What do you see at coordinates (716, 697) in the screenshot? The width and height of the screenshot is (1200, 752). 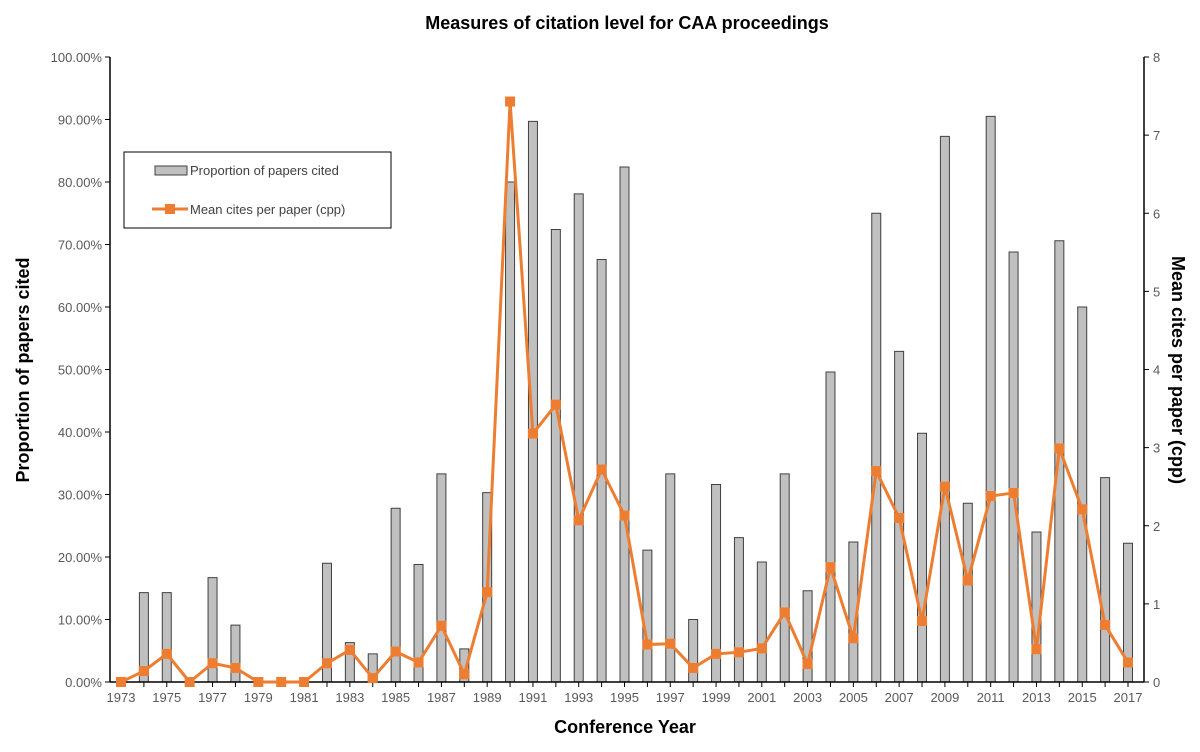 I see `x-tick-label: 1999` at bounding box center [716, 697].